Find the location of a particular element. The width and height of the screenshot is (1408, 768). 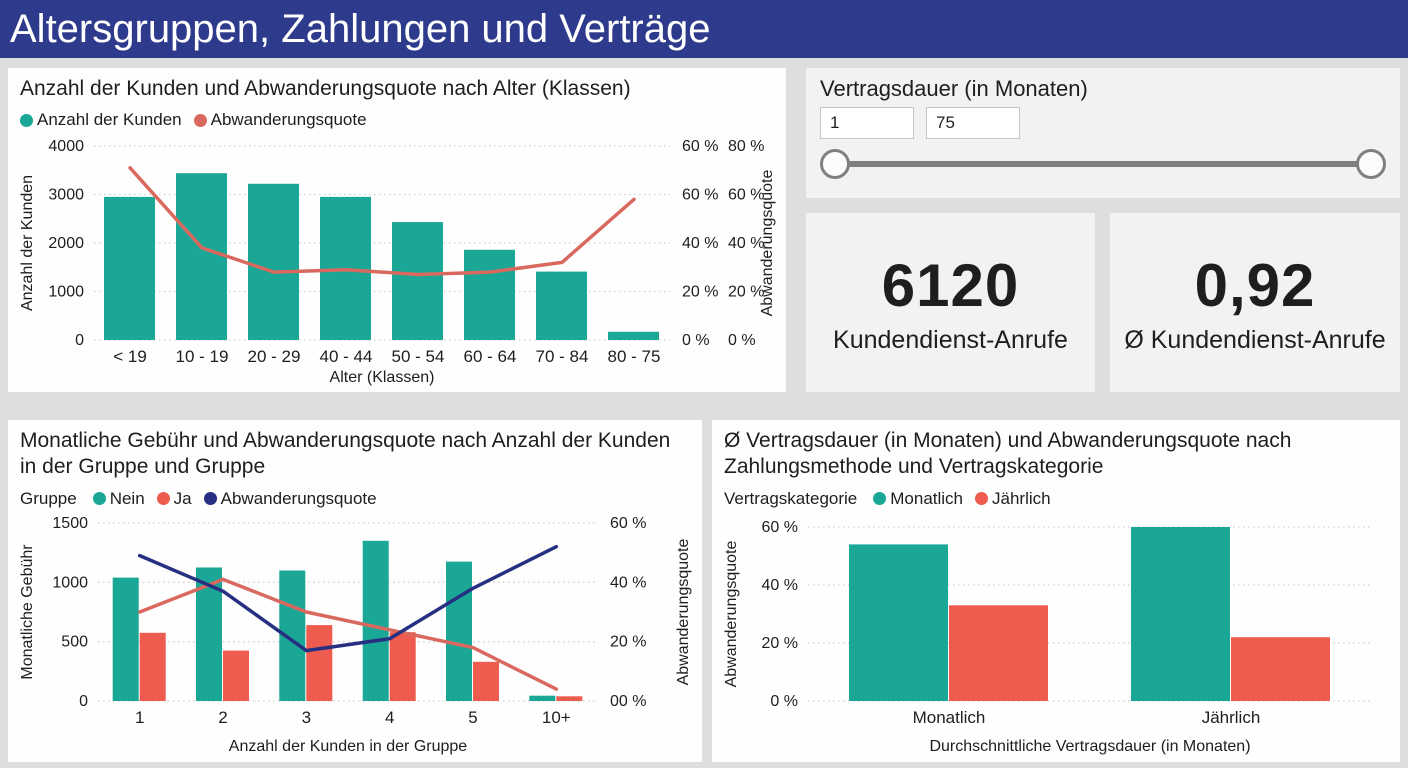

y-tick-label: 1500 is located at coordinates (70, 523).